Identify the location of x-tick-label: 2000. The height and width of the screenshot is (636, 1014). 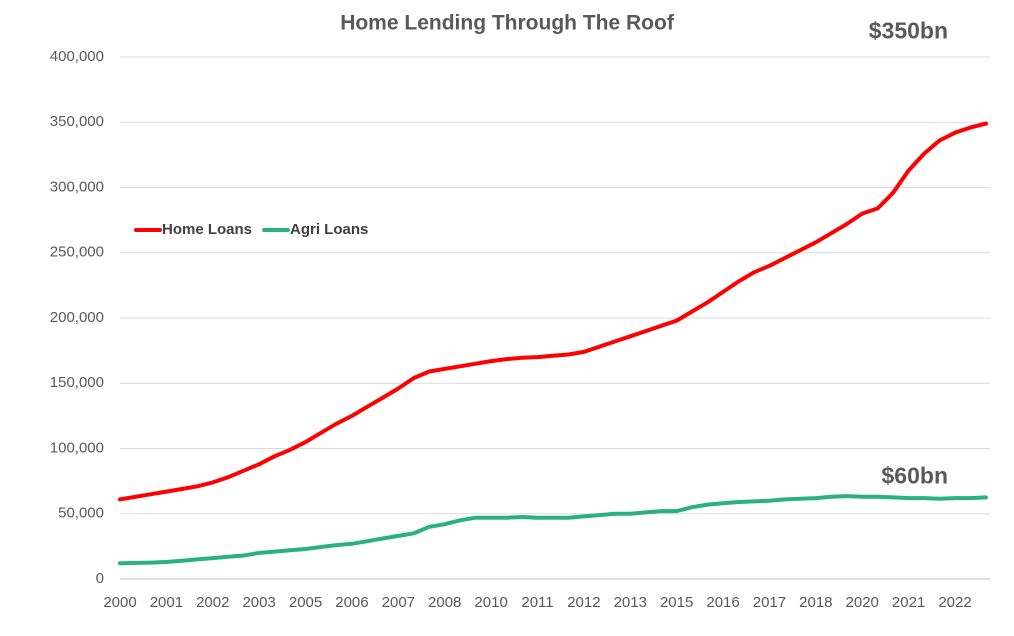
(119, 602).